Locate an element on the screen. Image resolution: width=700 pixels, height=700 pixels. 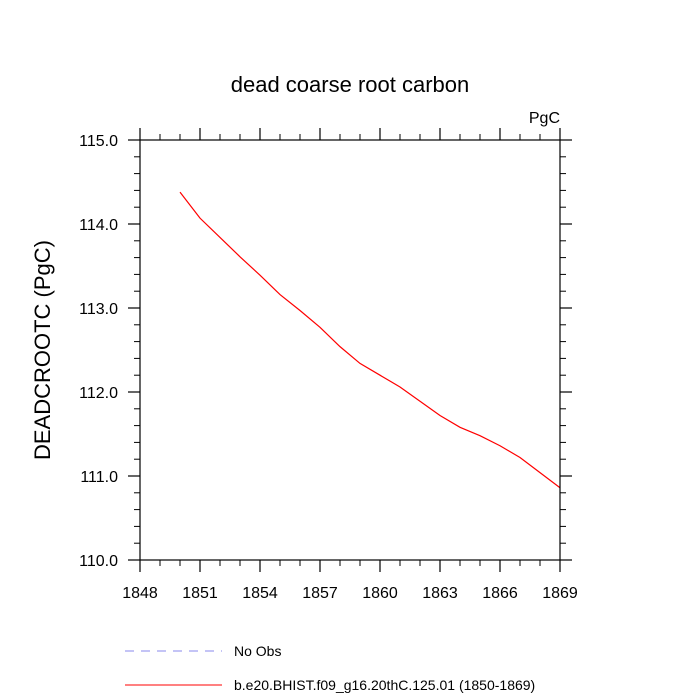
units-label: PgC is located at coordinates (544, 118).